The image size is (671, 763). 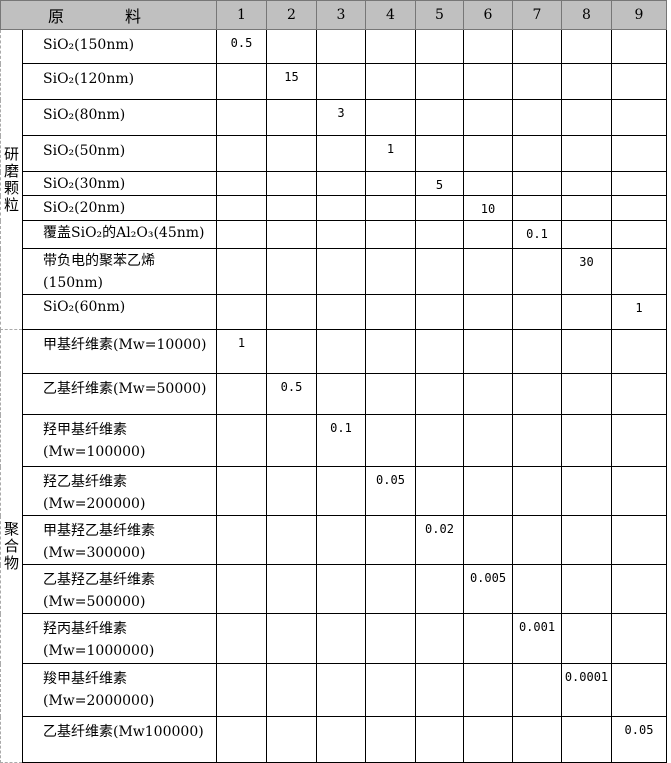 I want to click on material-name: SiO₂(30nm), so click(x=119, y=183).